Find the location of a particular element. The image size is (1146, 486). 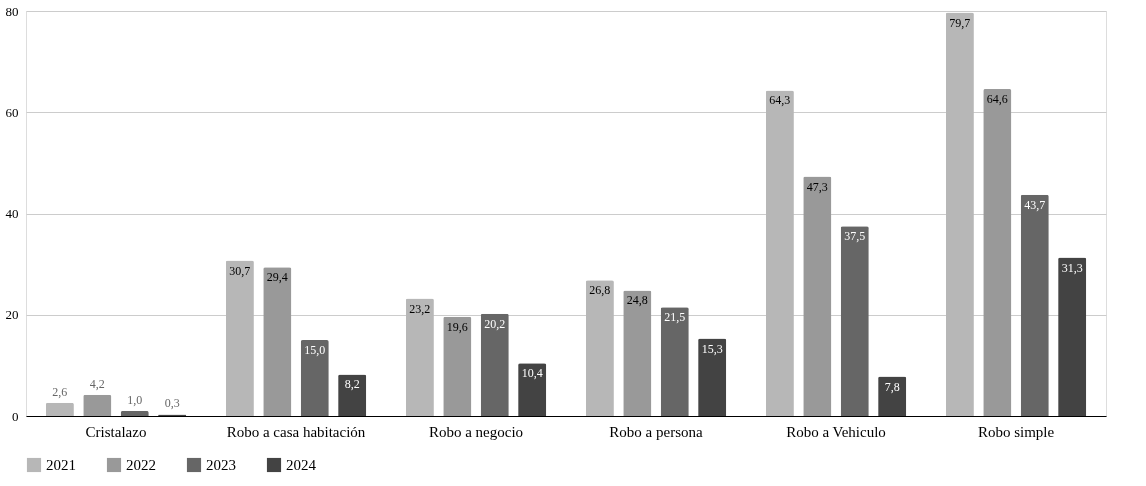

legend-label: 2023 is located at coordinates (221, 465).